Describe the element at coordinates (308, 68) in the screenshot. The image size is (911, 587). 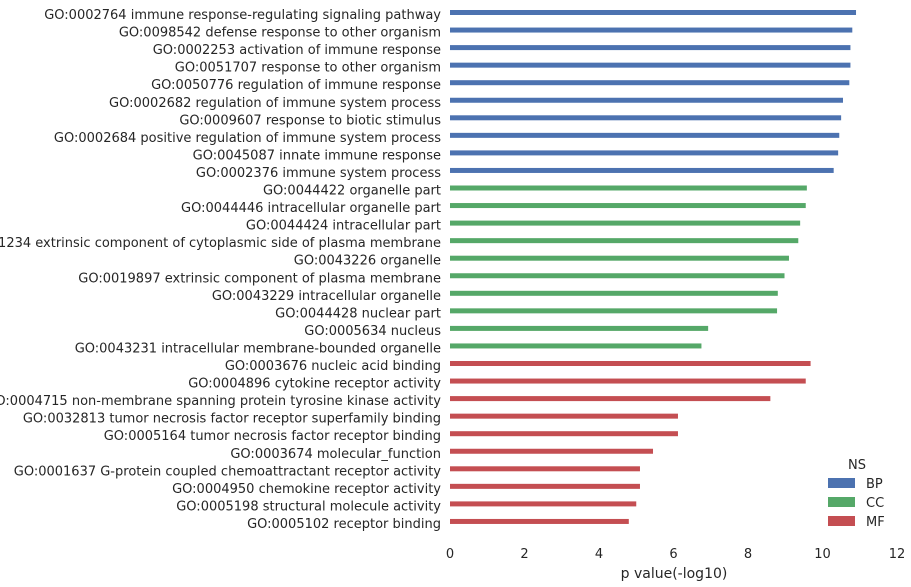
I see `category-label: GO:0051707 response to other organism` at that location.